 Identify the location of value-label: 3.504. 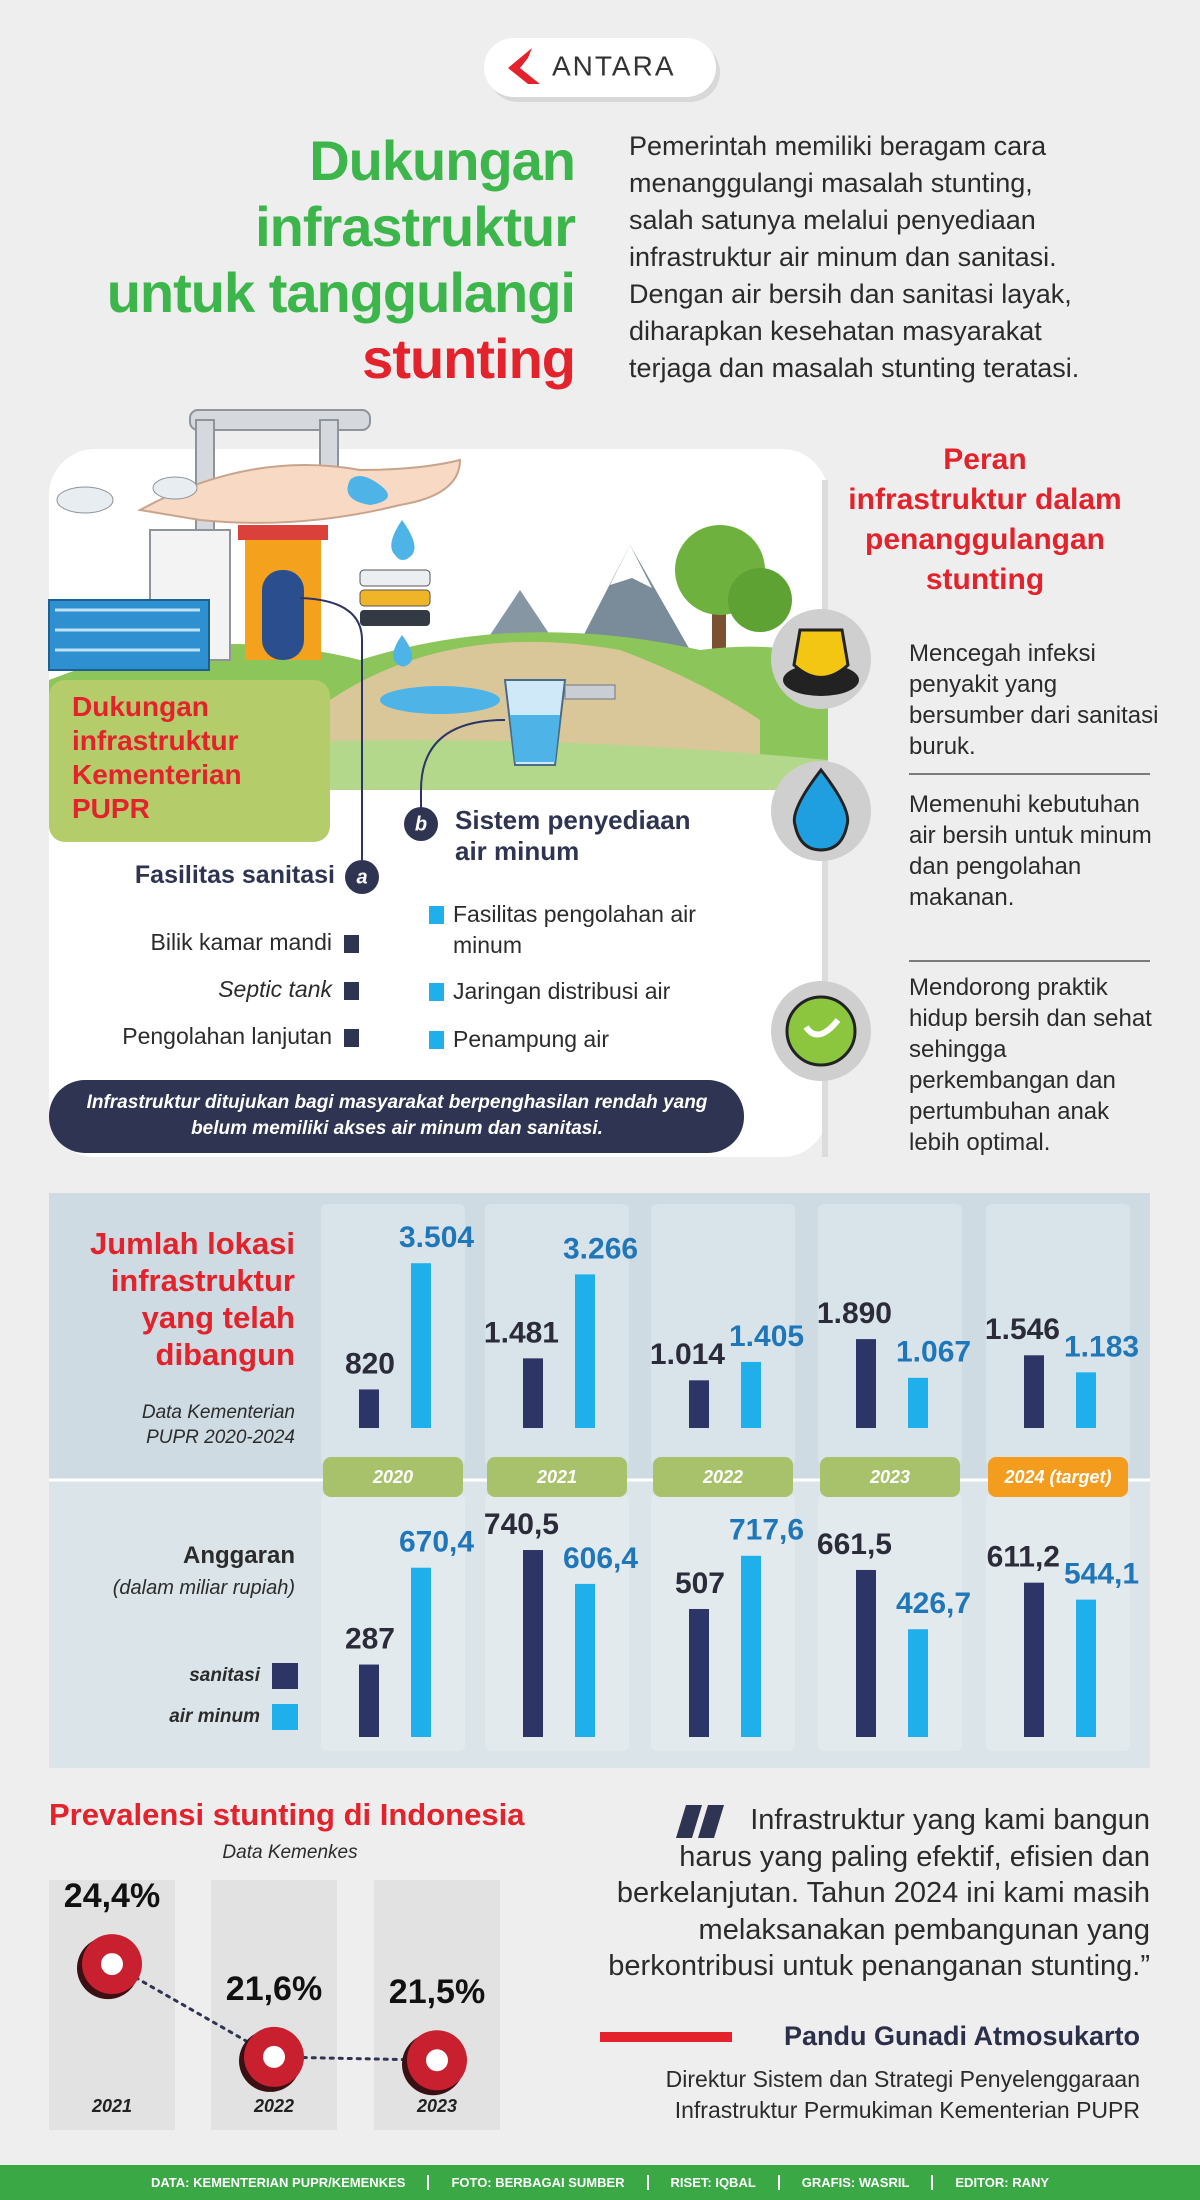
(436, 1237).